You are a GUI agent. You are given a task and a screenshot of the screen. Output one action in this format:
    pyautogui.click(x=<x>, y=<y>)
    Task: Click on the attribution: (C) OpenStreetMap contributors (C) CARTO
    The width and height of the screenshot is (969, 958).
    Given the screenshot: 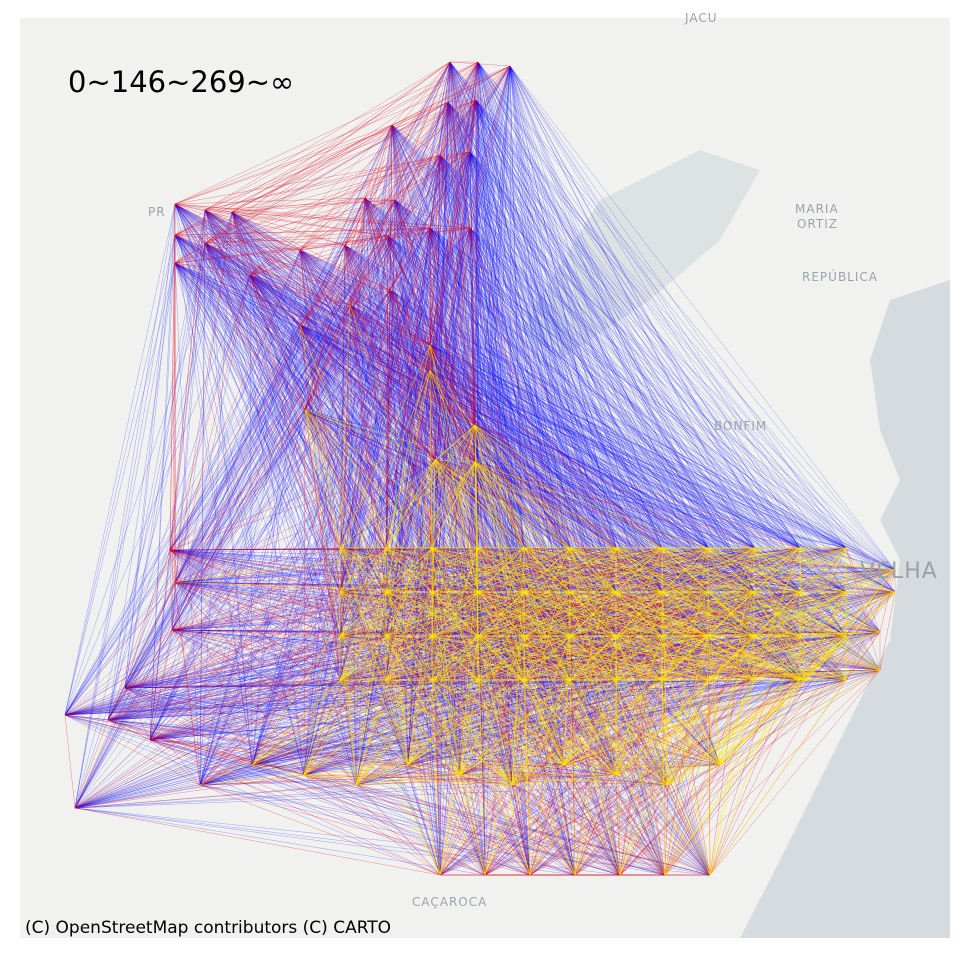 What is the action you would take?
    pyautogui.click(x=208, y=928)
    